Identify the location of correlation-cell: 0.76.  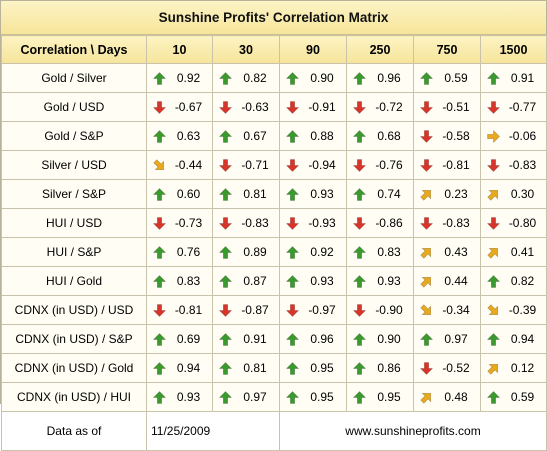
(179, 252).